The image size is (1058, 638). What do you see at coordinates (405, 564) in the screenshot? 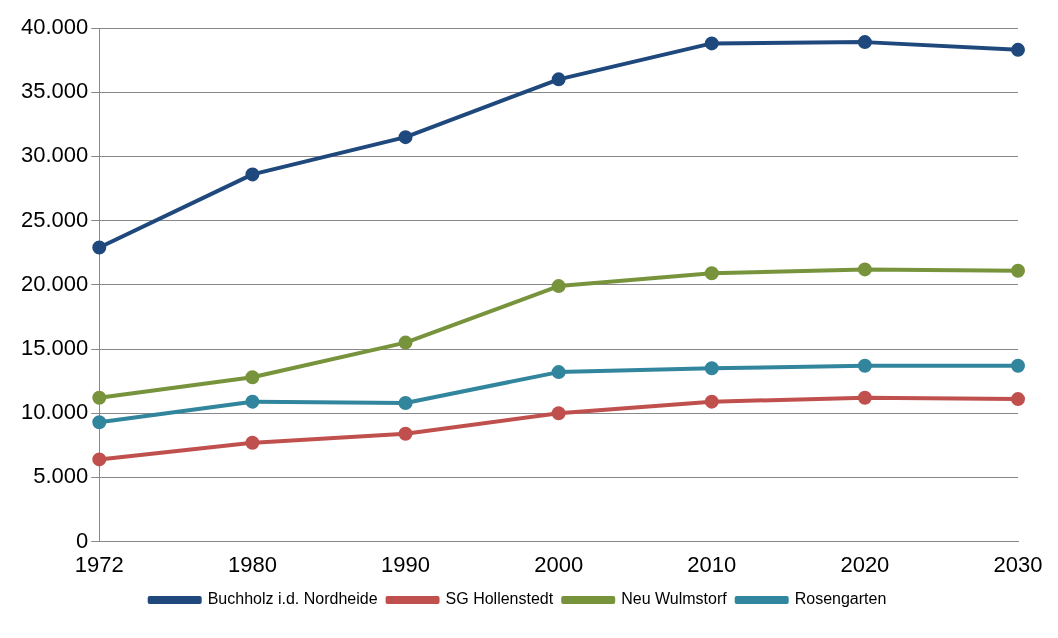
I see `x-tick-label: 1990` at bounding box center [405, 564].